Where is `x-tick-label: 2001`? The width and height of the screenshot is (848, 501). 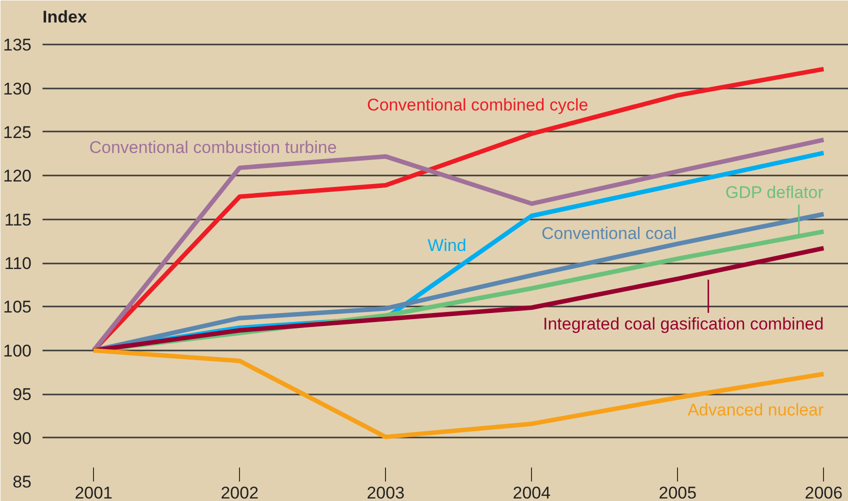 x-tick-label: 2001 is located at coordinates (93, 492).